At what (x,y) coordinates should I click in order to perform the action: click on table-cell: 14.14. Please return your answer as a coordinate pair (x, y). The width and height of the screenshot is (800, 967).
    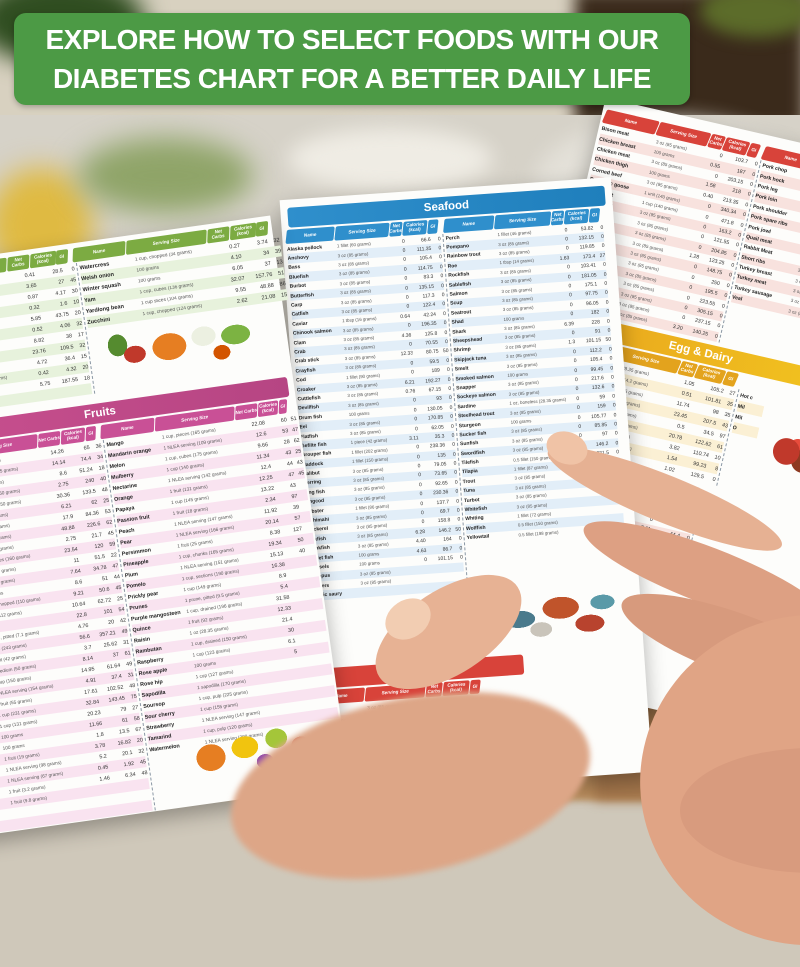
    Looking at the image, I should click on (54, 463).